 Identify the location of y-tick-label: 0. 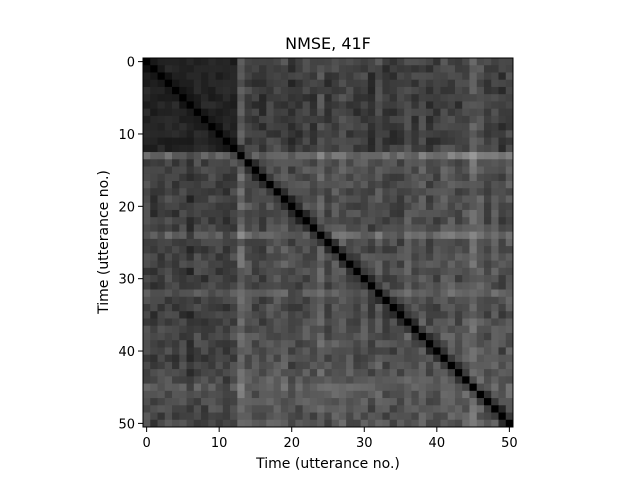
(131, 63).